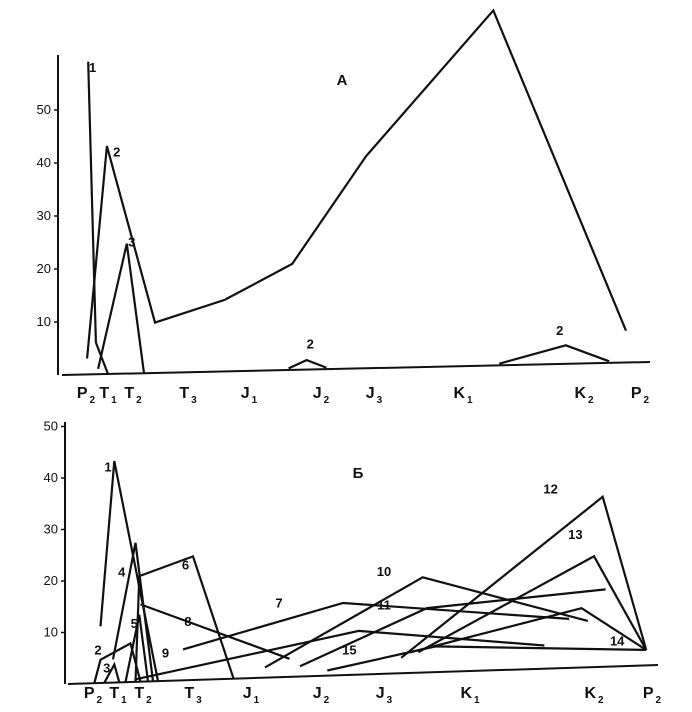 This screenshot has width=692, height=712. I want to click on series-label: 9, so click(165, 653).